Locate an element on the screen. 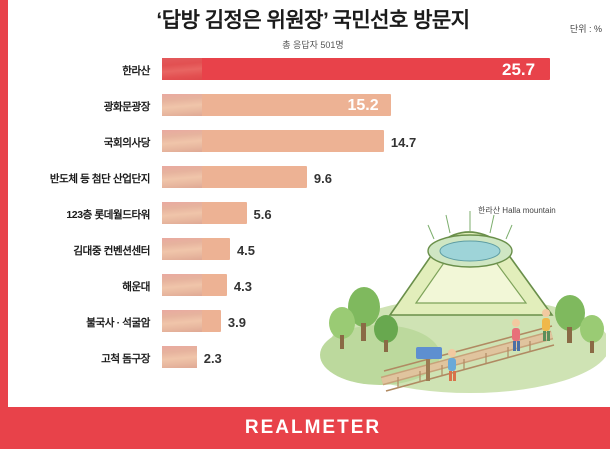 This screenshot has height=449, width=610. category-label: 불국사 · 석굴암 is located at coordinates (118, 322).